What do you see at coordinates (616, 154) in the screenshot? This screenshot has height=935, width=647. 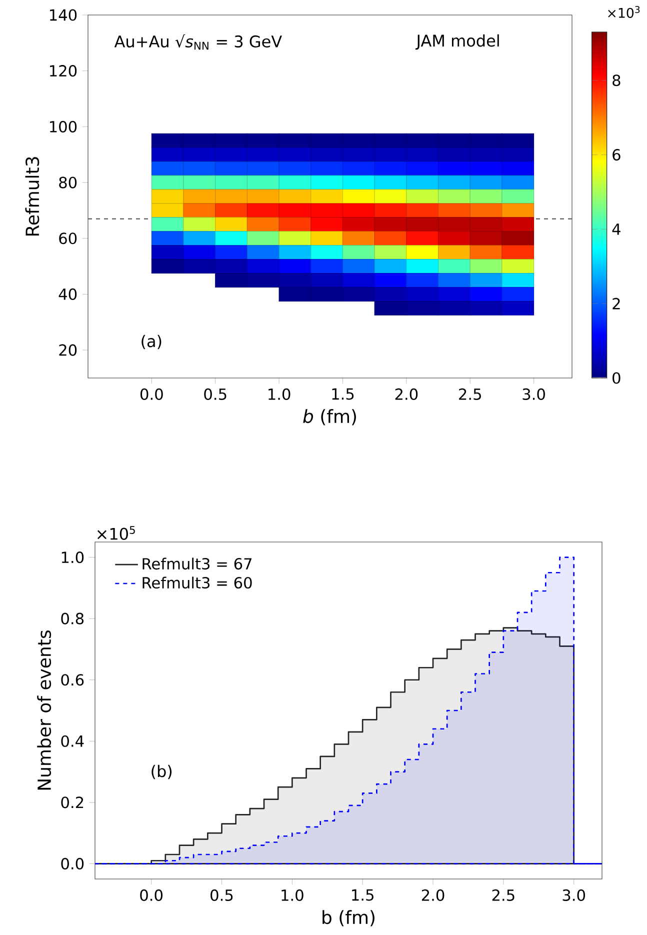 I see `color-bar-label: 6` at bounding box center [616, 154].